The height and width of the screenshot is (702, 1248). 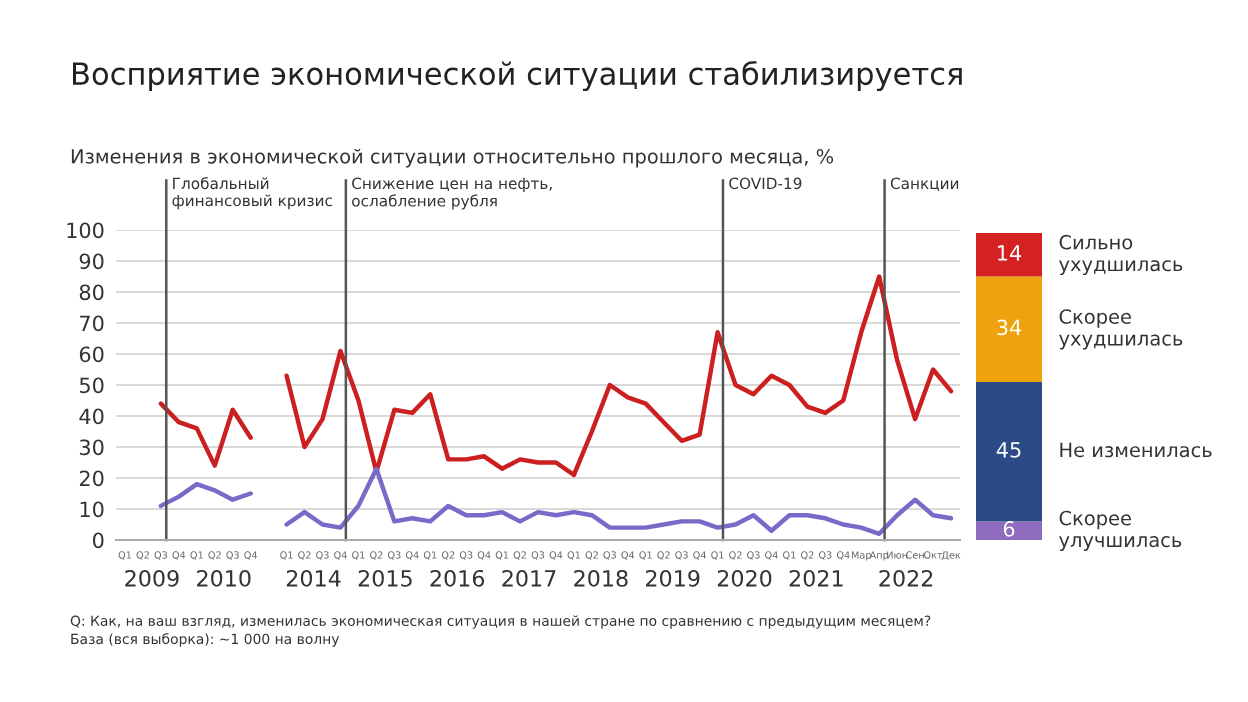 I want to click on data-label: 6, so click(x=1009, y=528).